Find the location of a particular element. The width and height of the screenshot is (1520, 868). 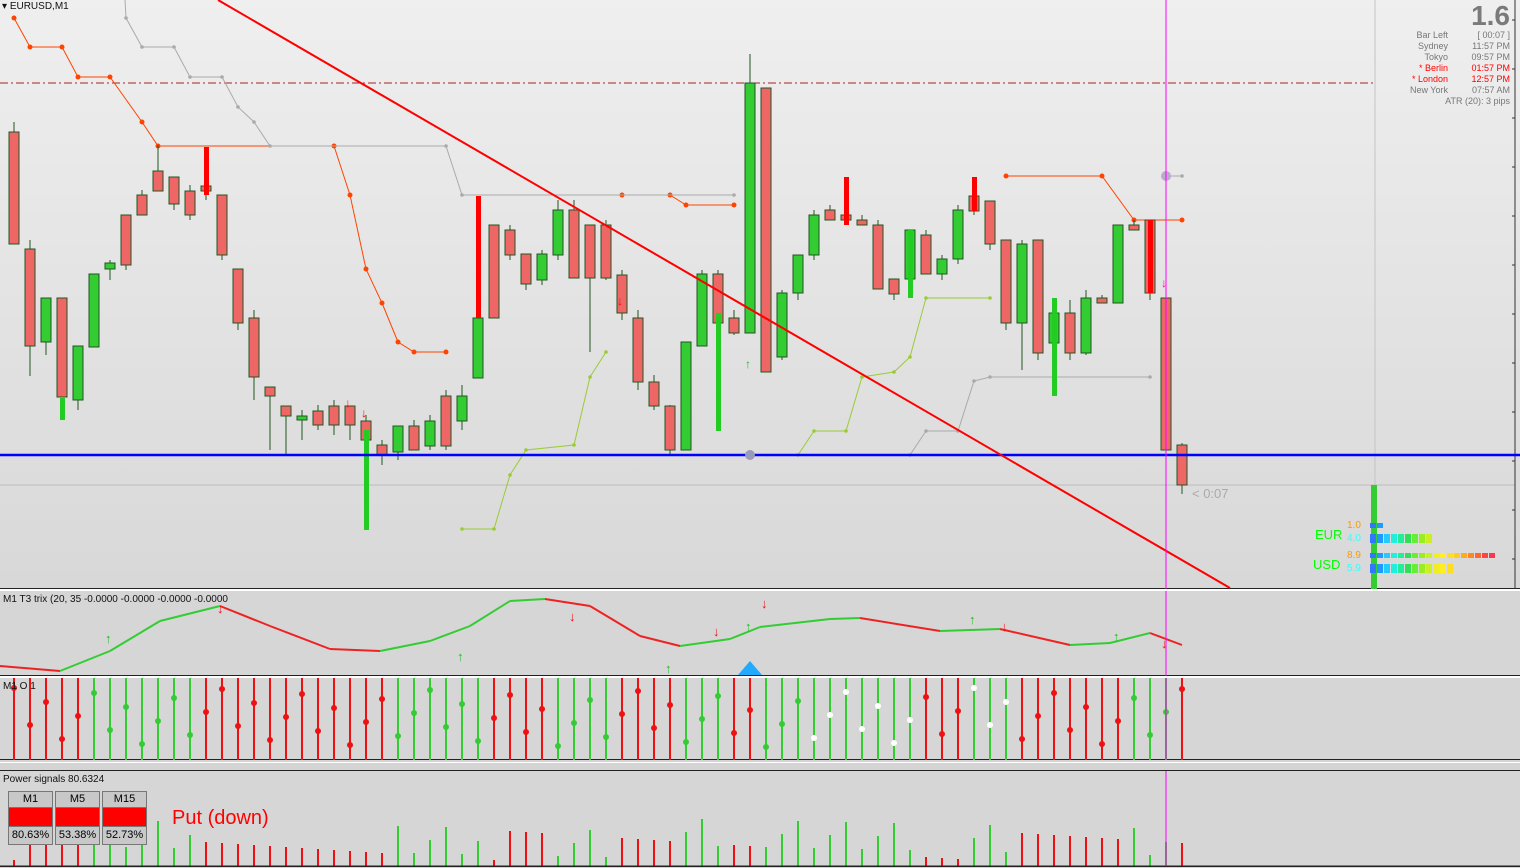

session-name: Tokyo is located at coordinates (1436, 57).